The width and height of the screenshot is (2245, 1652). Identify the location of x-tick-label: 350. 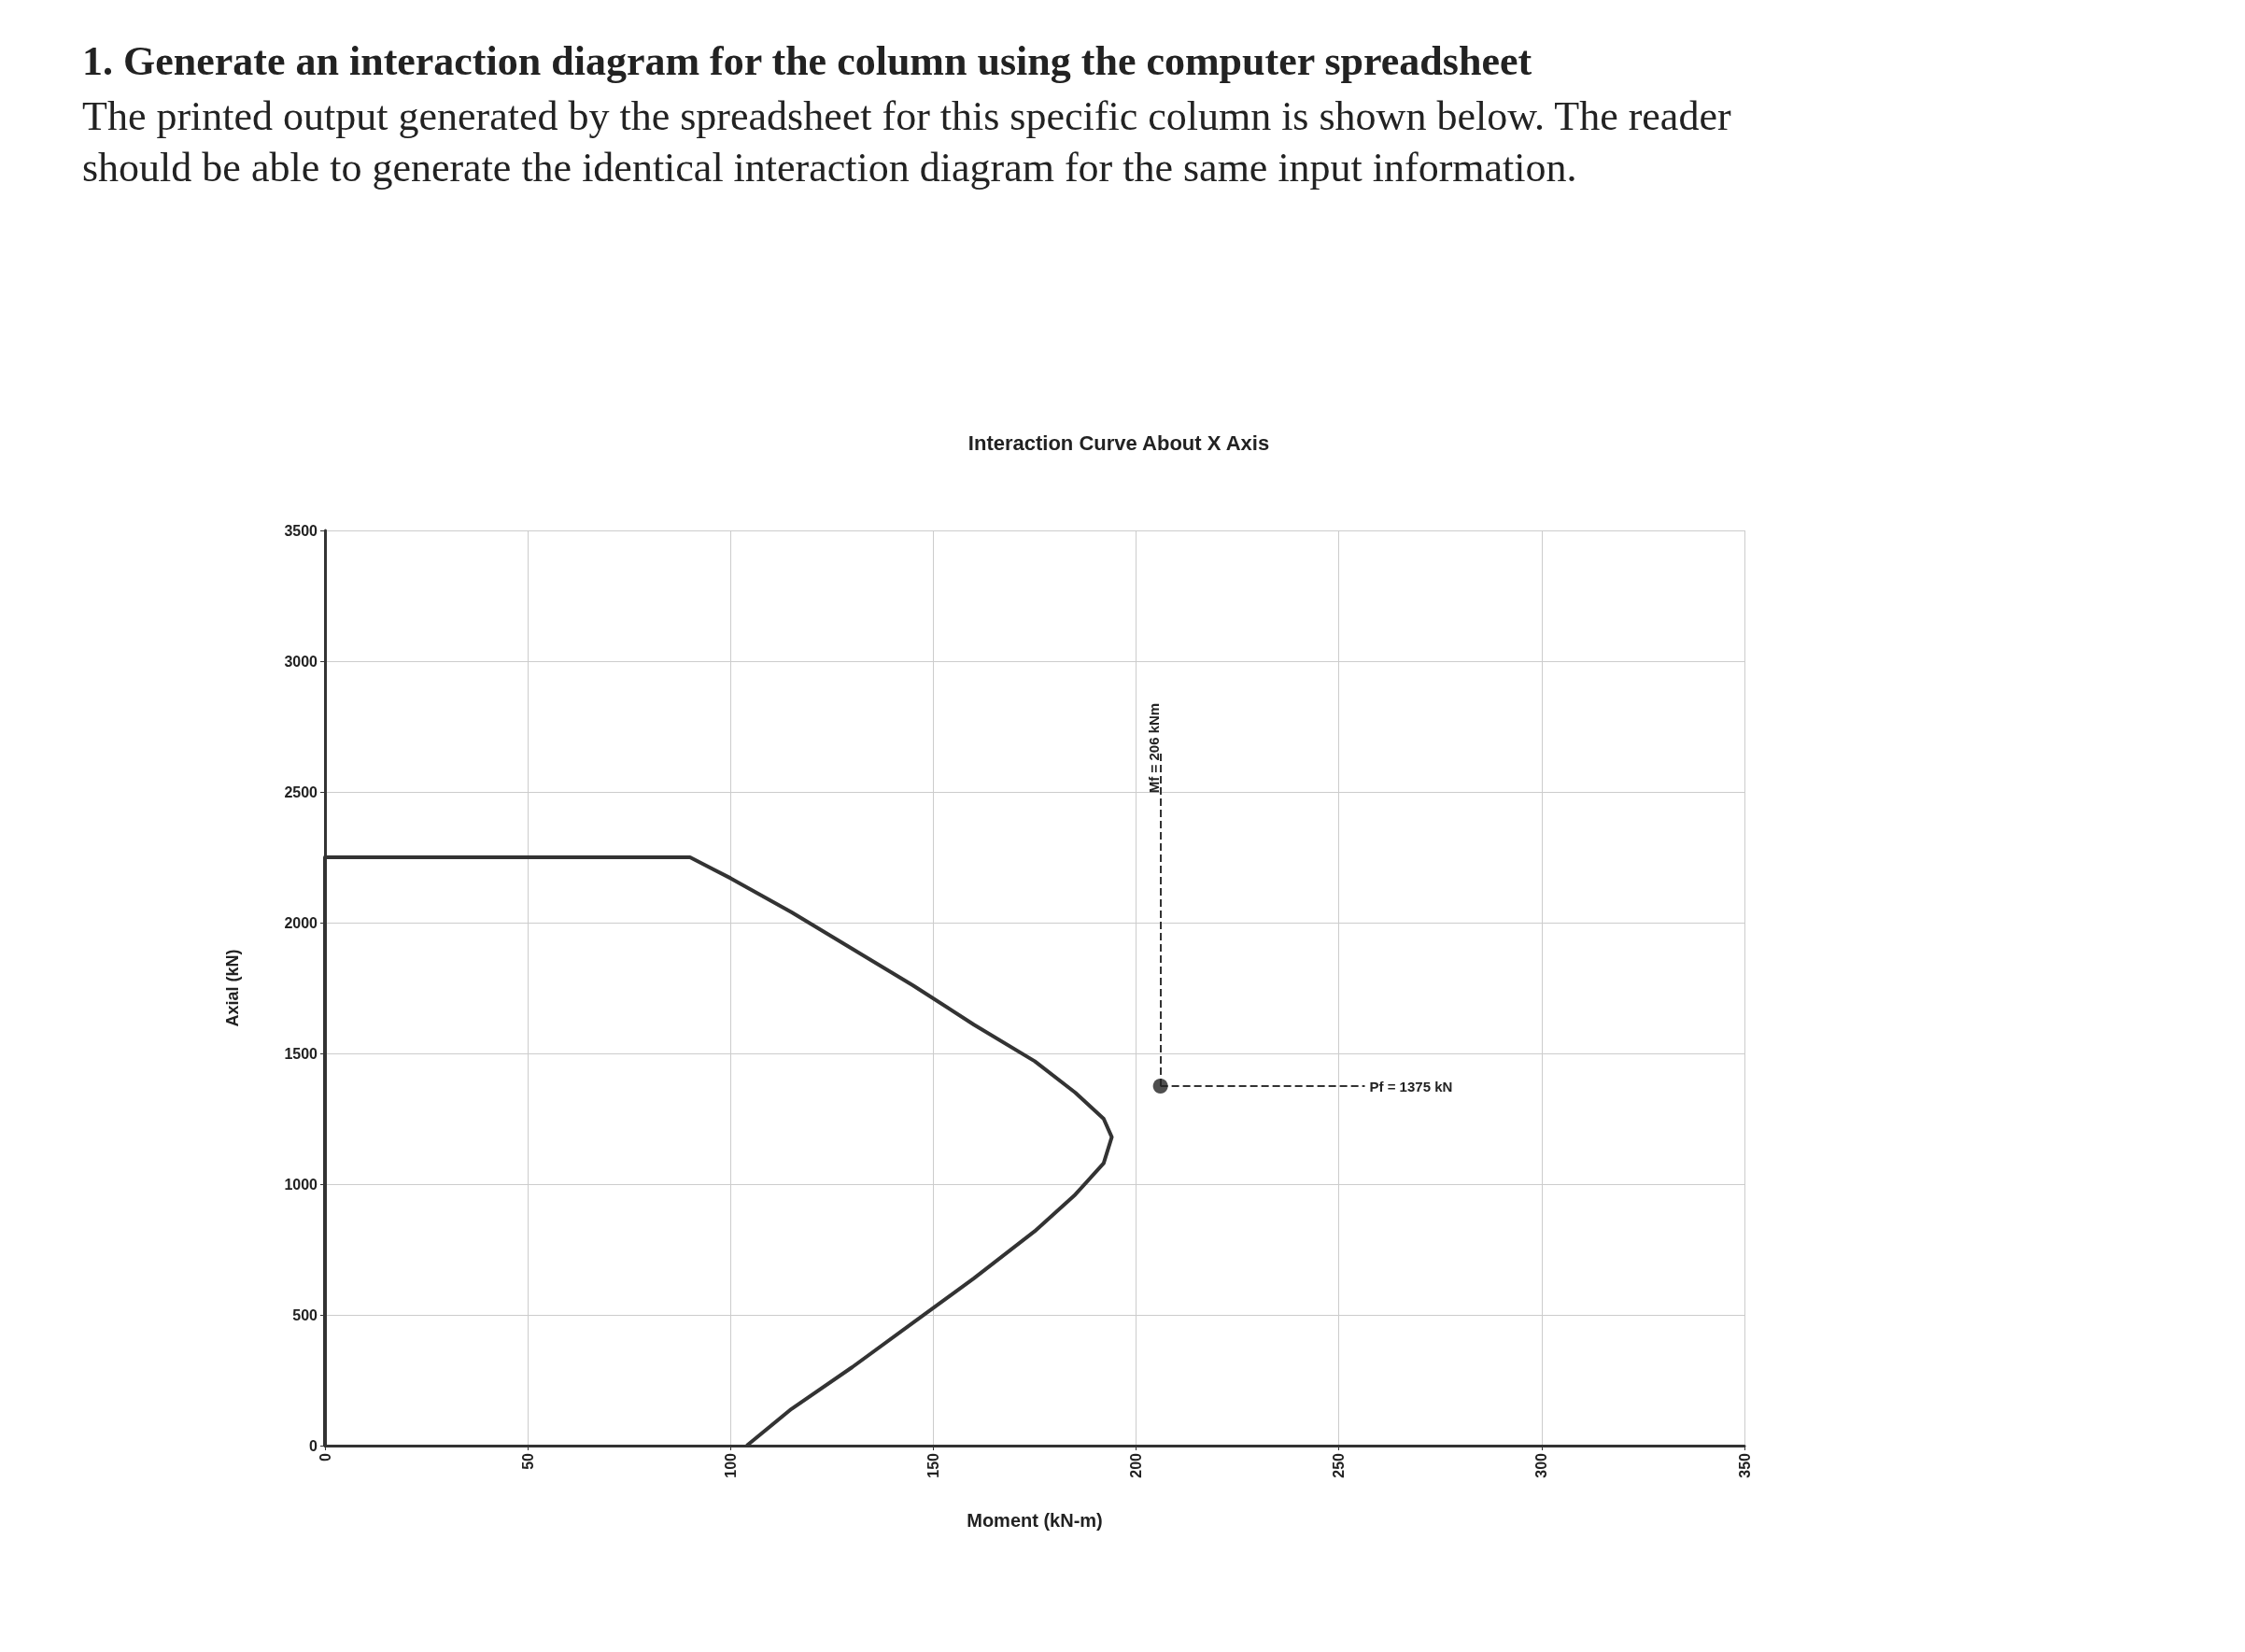
(1744, 1465).